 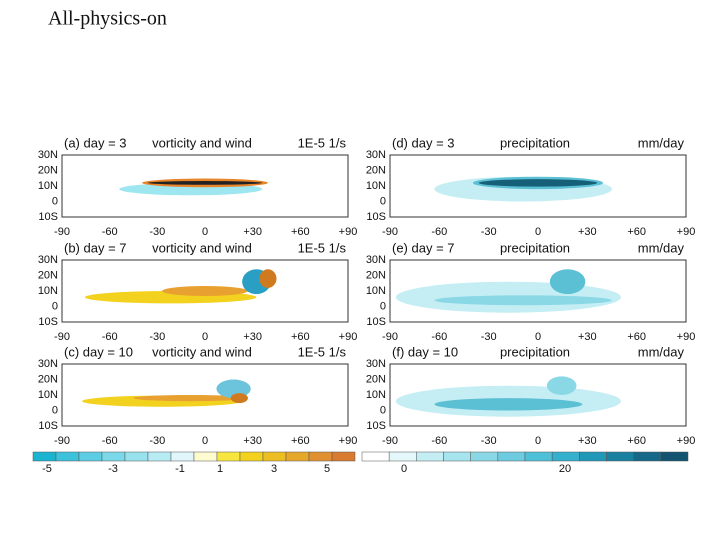 I want to click on colorbar-label: 0, so click(x=404, y=469).